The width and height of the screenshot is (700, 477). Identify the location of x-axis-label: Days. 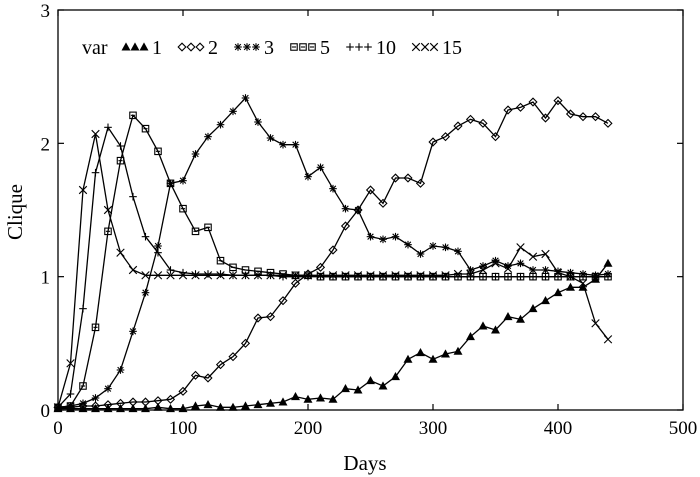
(364, 463).